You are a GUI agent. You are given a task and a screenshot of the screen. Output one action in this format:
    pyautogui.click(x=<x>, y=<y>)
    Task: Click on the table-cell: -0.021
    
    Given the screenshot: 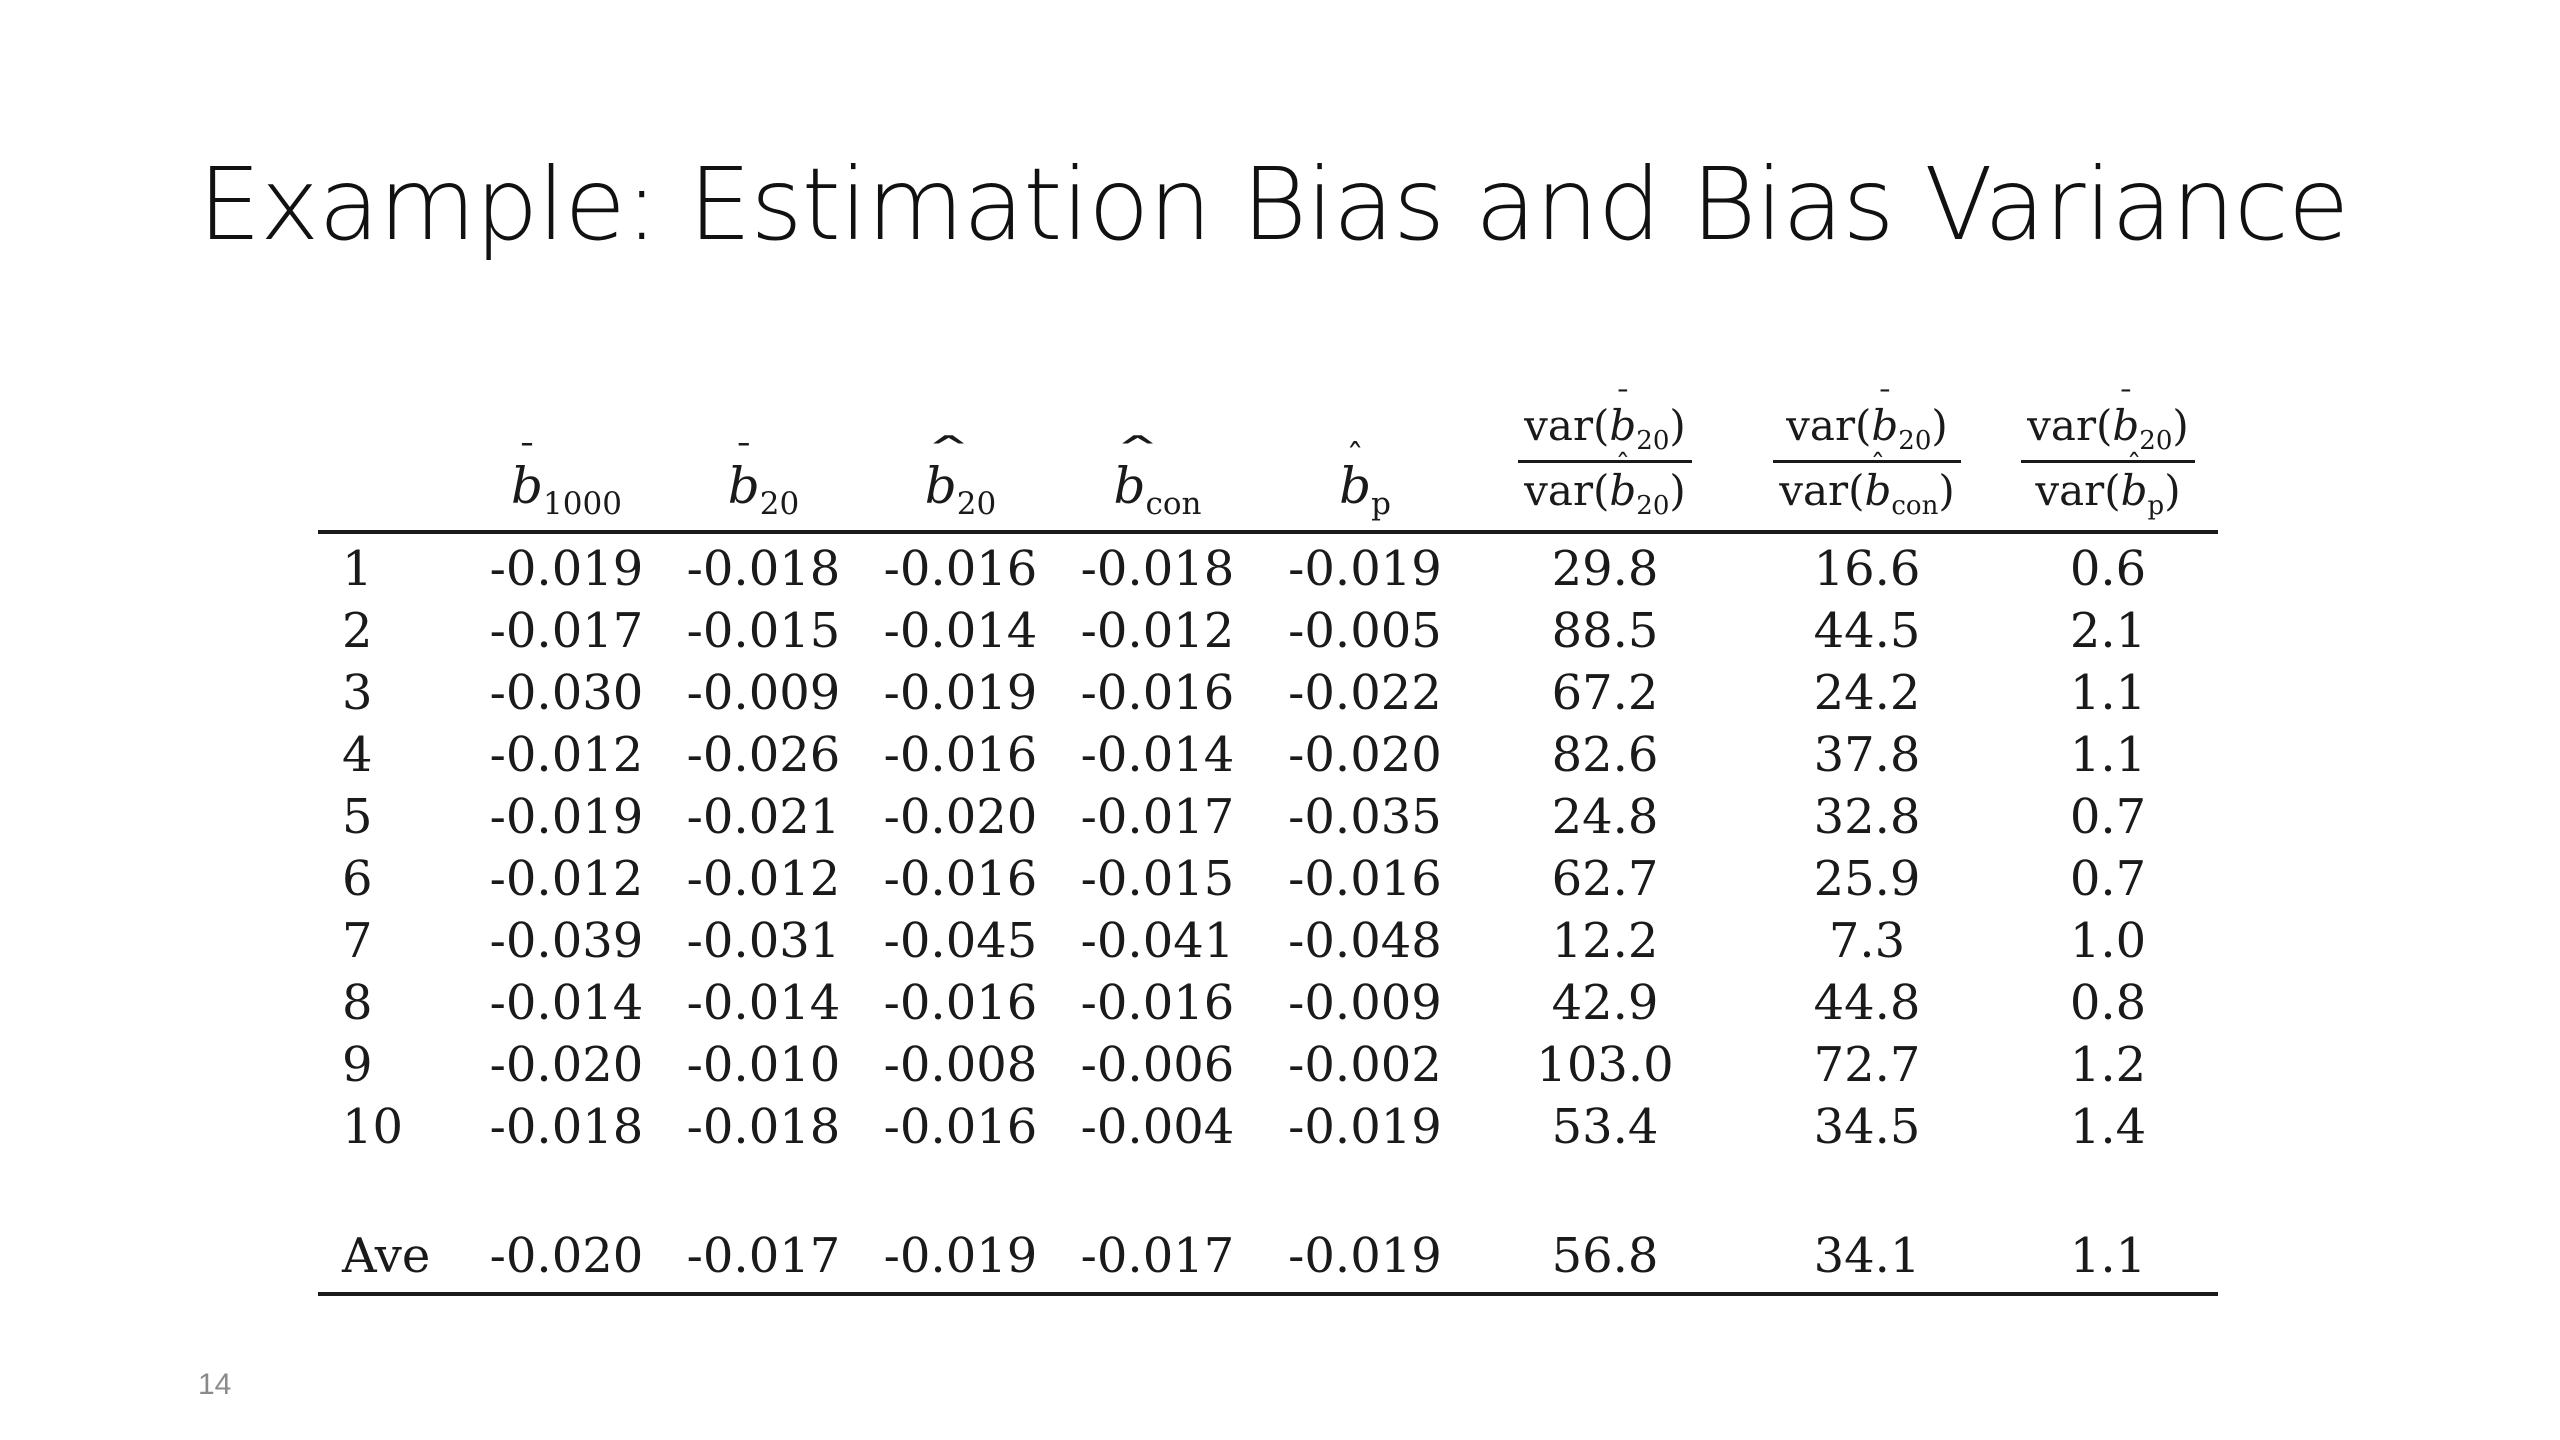 What is the action you would take?
    pyautogui.click(x=763, y=817)
    